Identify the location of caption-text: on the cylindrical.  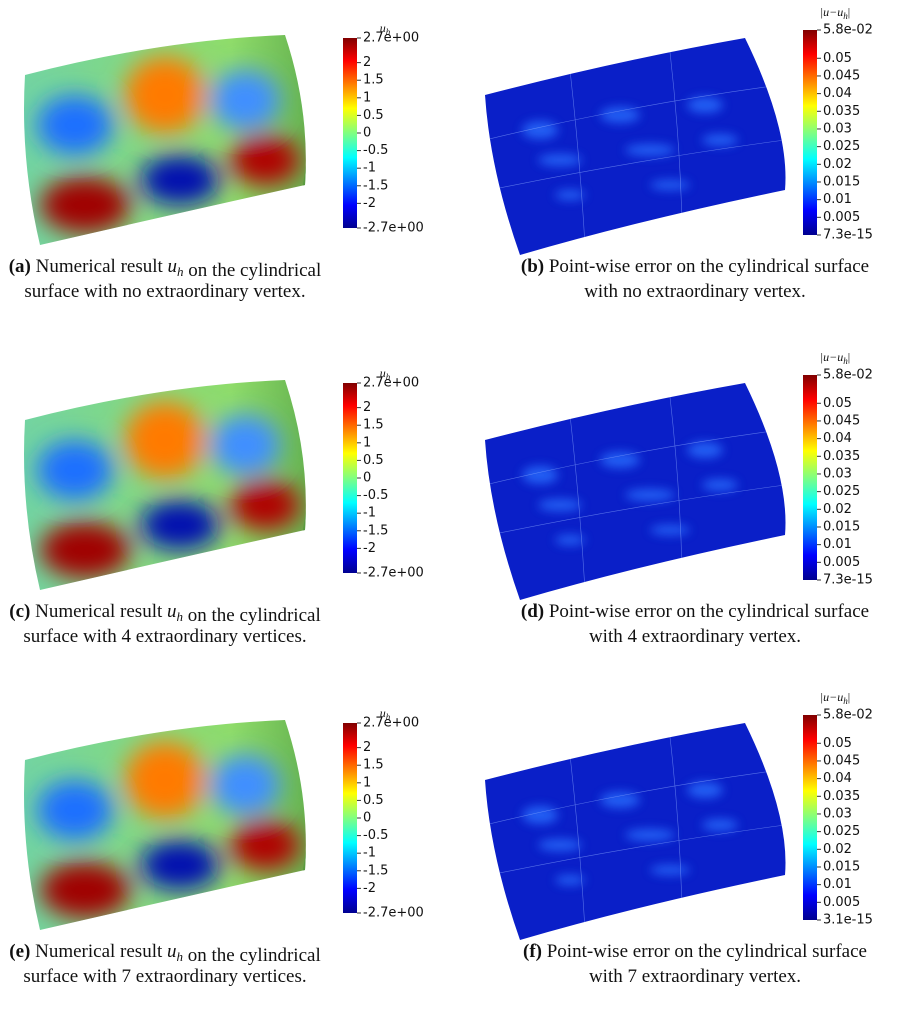
(253, 270).